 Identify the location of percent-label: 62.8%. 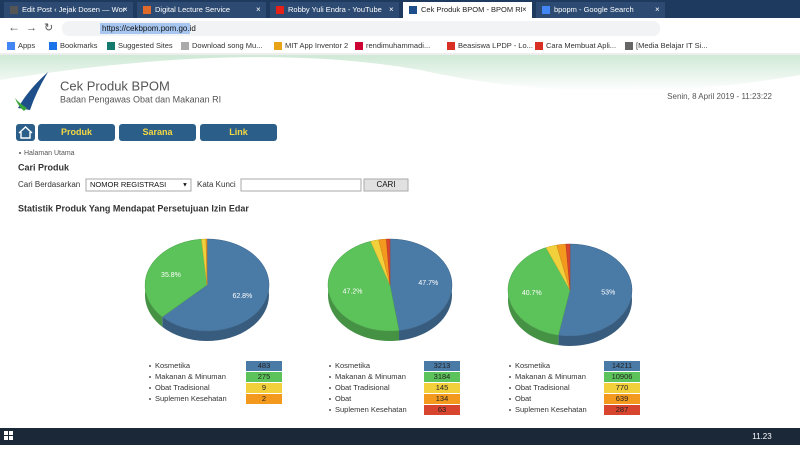
(242, 296).